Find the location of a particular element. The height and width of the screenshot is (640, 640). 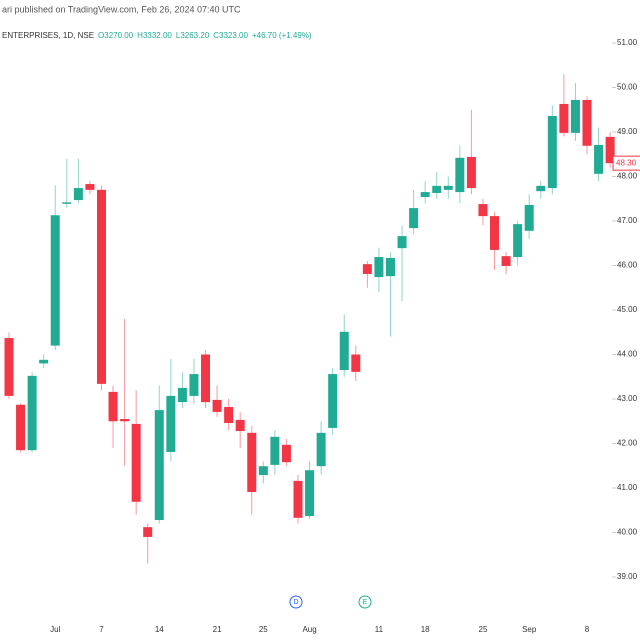

legend-item: H3332.00 is located at coordinates (154, 35).